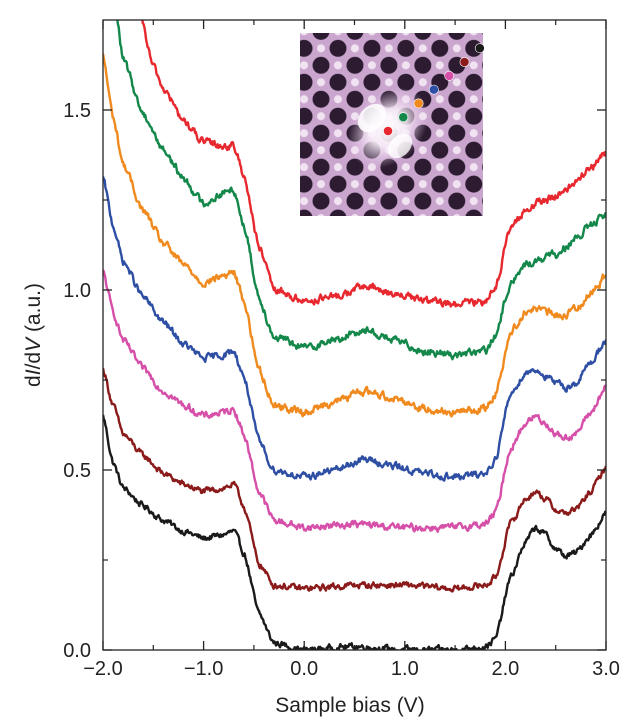 This screenshot has height=721, width=634. What do you see at coordinates (77, 471) in the screenshot?
I see `y-tick-label: 0.5` at bounding box center [77, 471].